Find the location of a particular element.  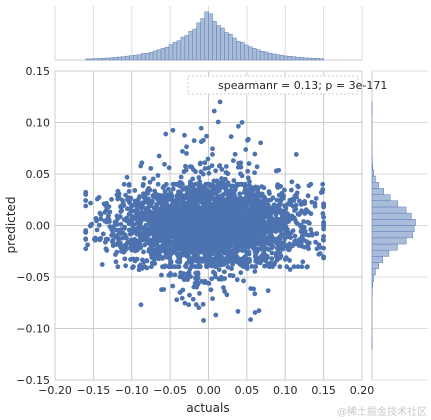

x-tick-labels: −0.20 −0.15 −0.10 −0.05 0.00 0.05 0.10 0.15 0.20 is located at coordinates (206, 390).